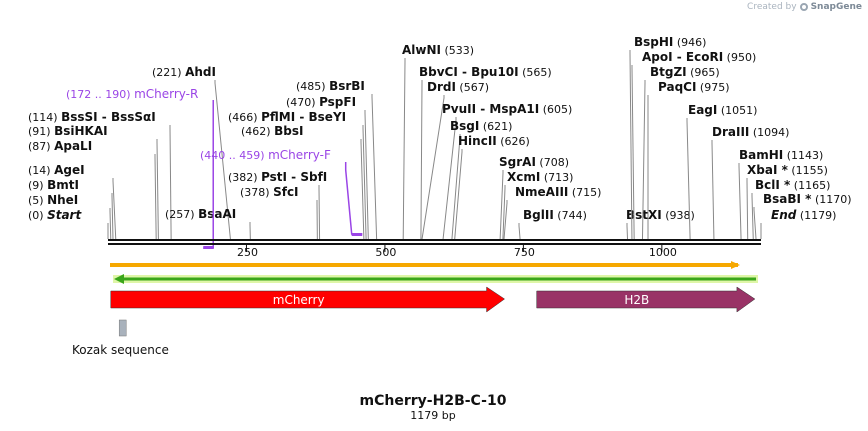 This screenshot has height=431, width=868. I want to click on enzyme-name: DrdI, so click(441, 87).